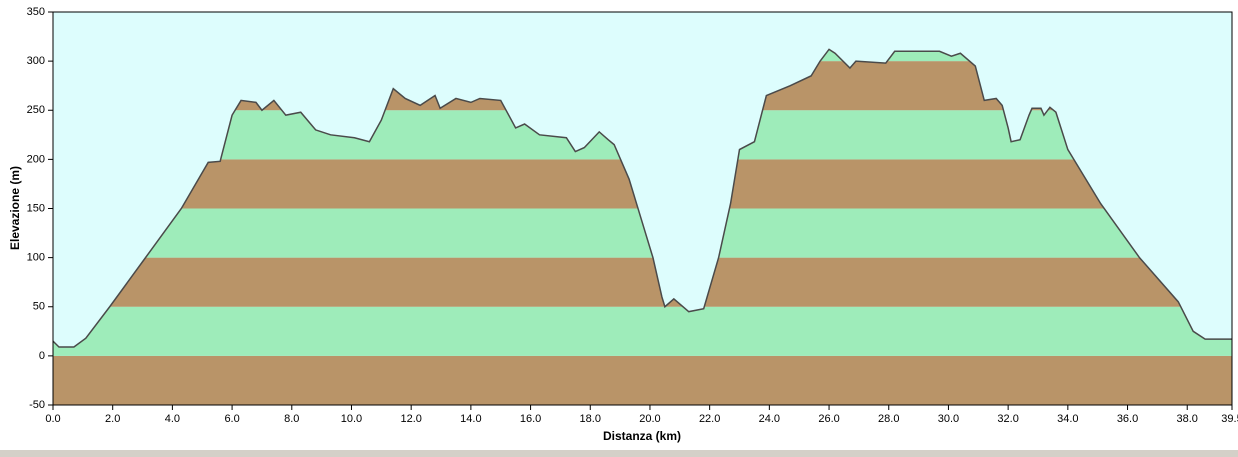  I want to click on x-tick-label: 10.0, so click(351, 419).